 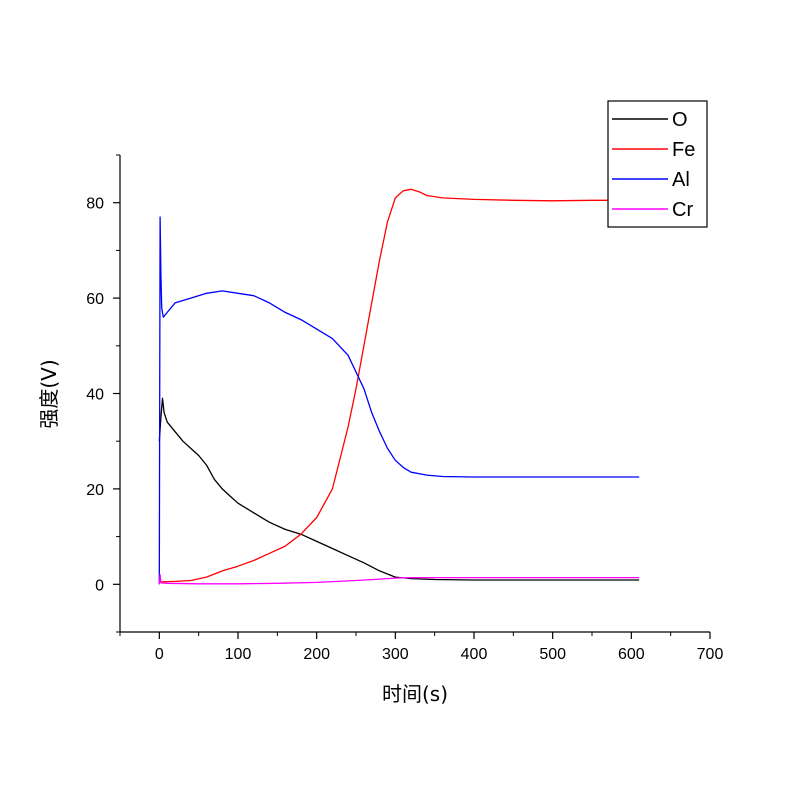 What do you see at coordinates (683, 150) in the screenshot?
I see `legend-label-fe: Fe` at bounding box center [683, 150].